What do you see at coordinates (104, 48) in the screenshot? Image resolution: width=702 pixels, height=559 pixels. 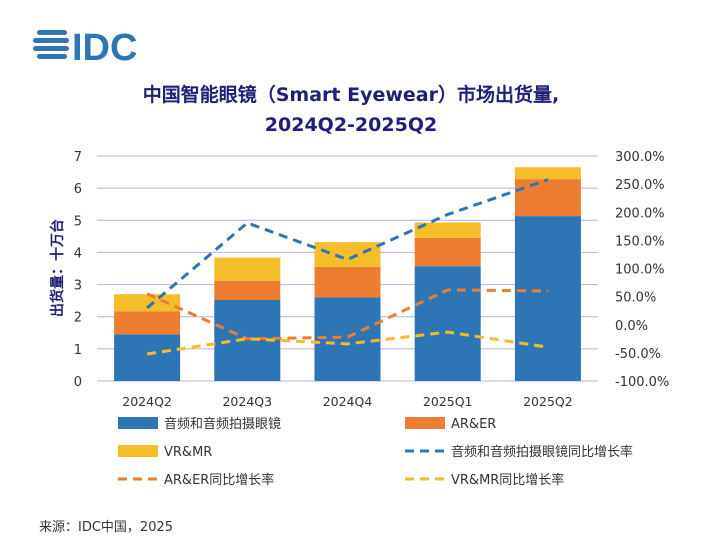 I see `logo-text: IDC` at bounding box center [104, 48].